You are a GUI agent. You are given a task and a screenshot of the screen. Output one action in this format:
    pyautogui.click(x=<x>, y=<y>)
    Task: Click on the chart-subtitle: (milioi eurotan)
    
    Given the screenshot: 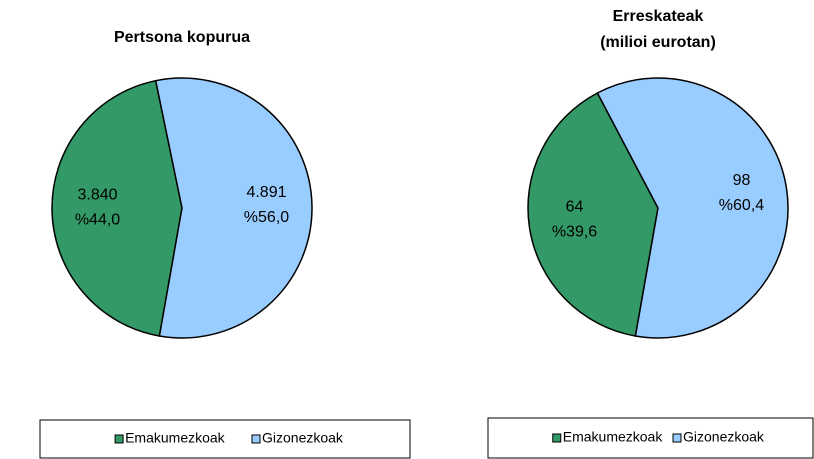 What is the action you would take?
    pyautogui.click(x=658, y=42)
    